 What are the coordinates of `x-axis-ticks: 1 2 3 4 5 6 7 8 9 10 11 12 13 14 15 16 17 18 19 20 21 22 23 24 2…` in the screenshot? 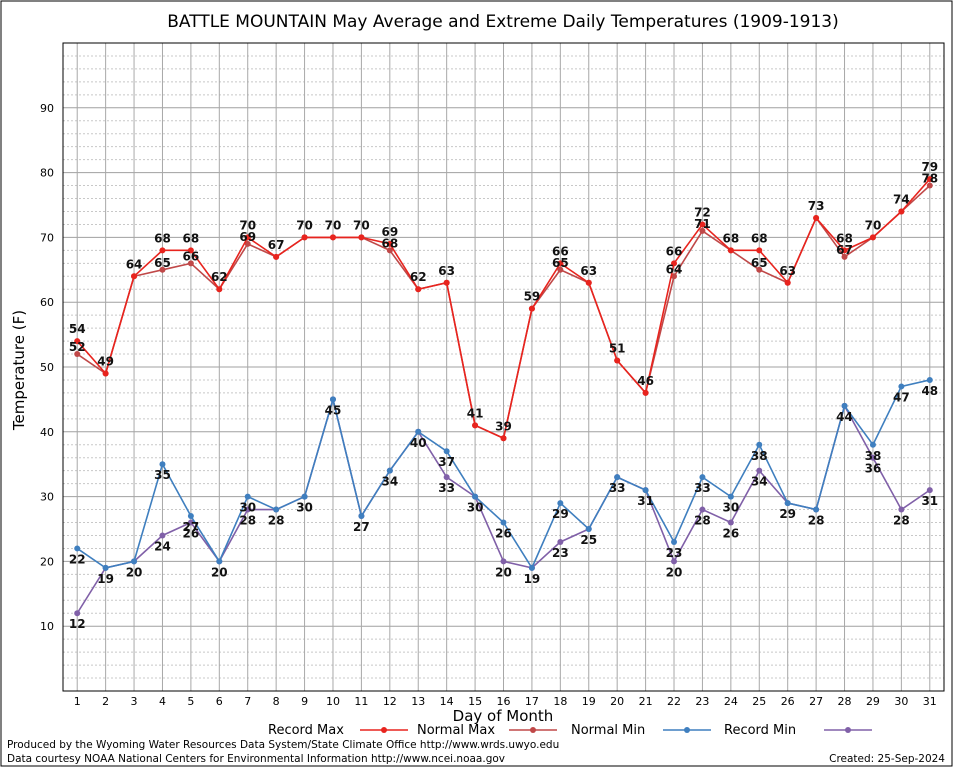 It's located at (505, 701).